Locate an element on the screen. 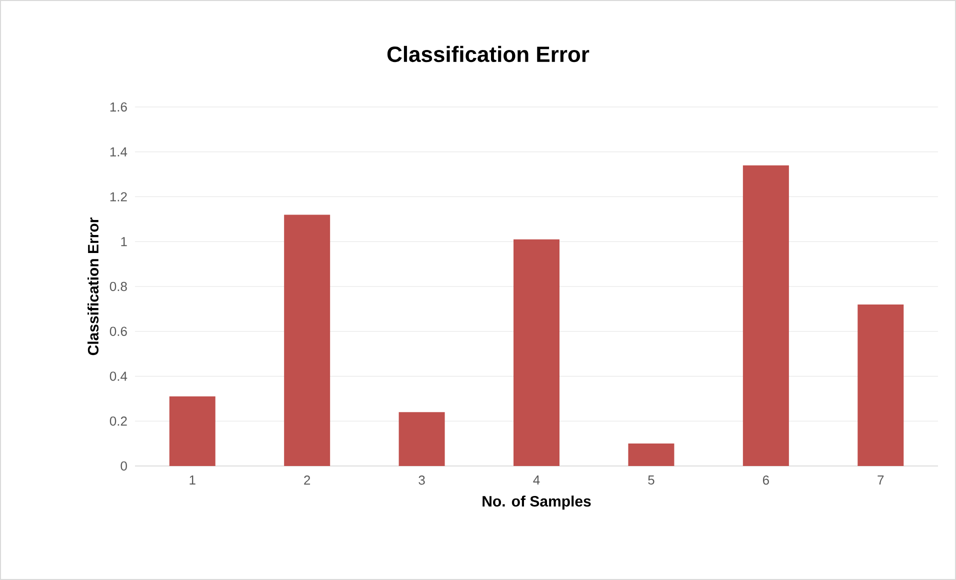  y-tick-label: 1.4 is located at coordinates (119, 151).